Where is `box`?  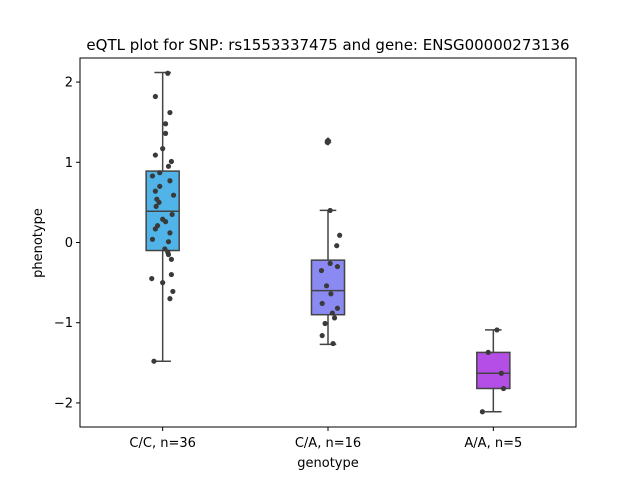 box is located at coordinates (493, 370).